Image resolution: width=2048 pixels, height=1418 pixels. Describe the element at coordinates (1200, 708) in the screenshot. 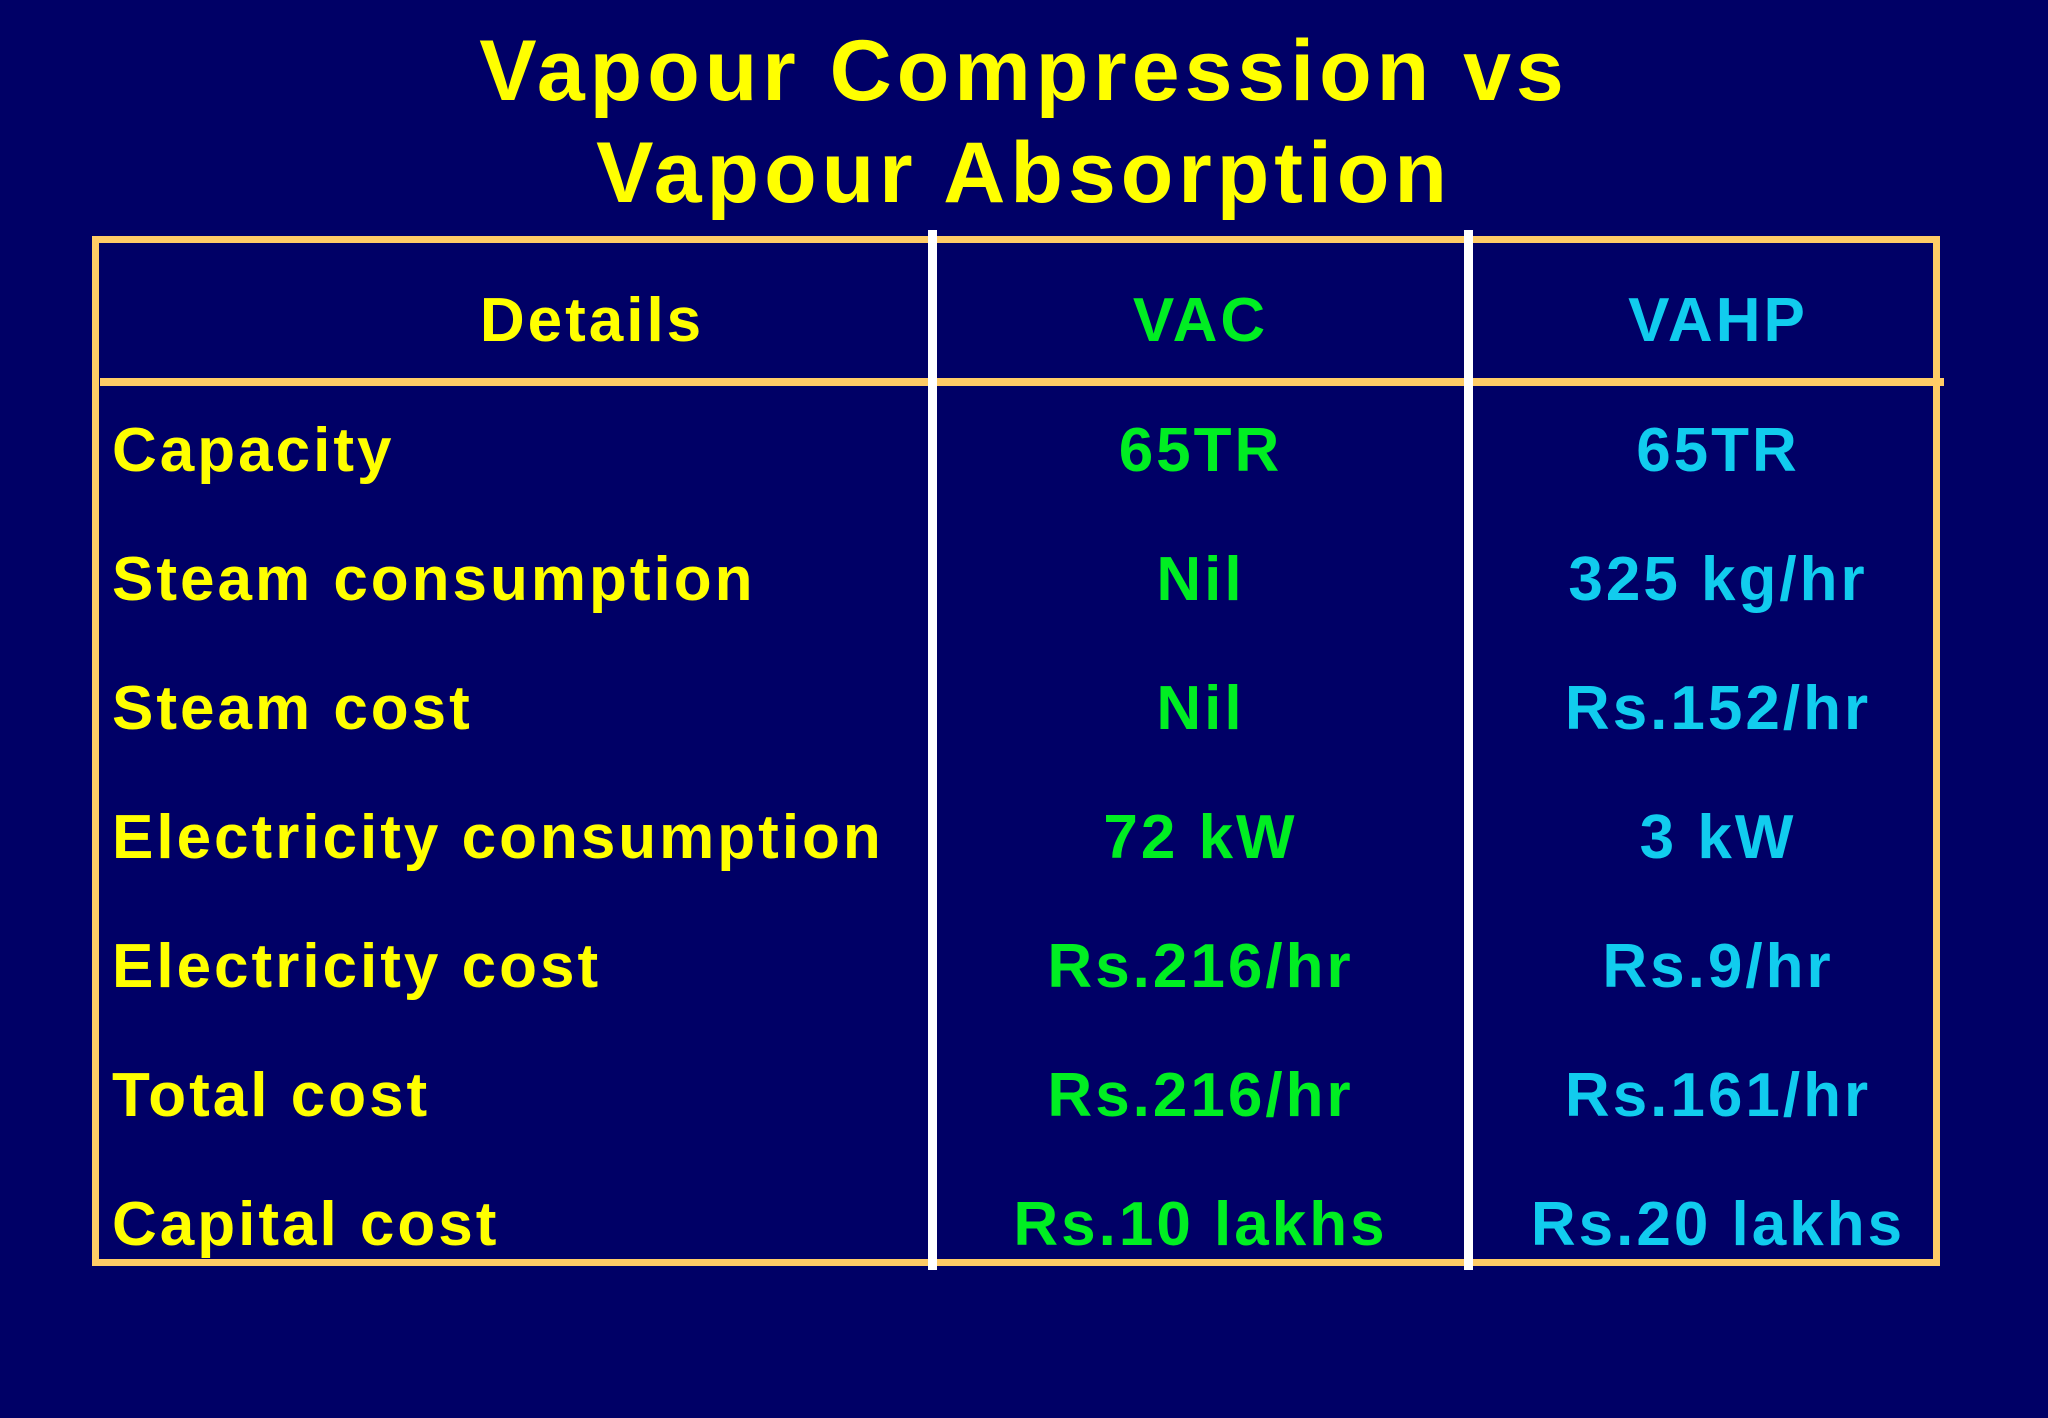

I see `row-steam-cost-vac: Nil` at that location.